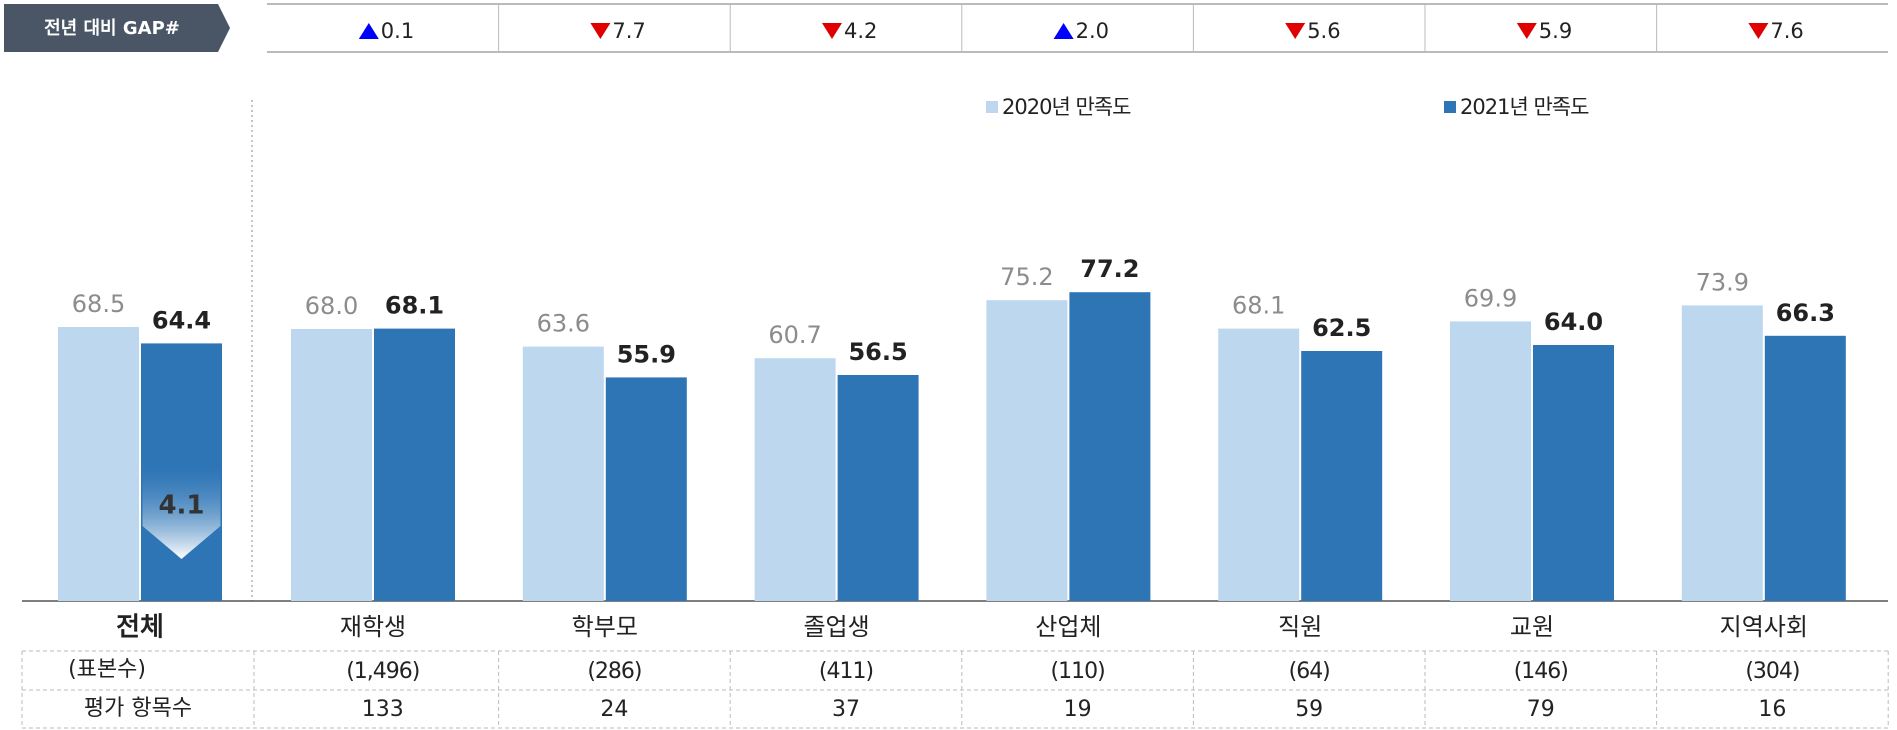  Describe the element at coordinates (605, 627) in the screenshot. I see `category-label: 학부모` at that location.